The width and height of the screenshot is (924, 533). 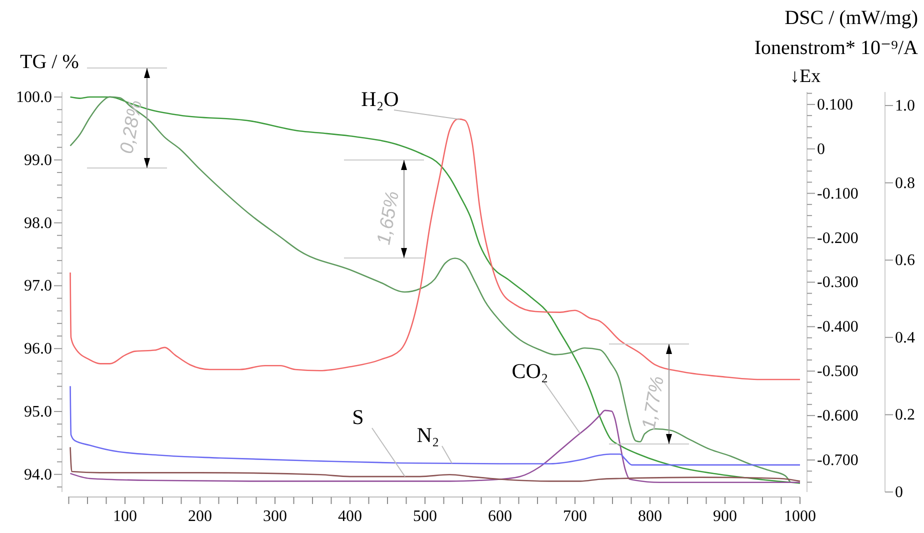 I want to click on y-tick-label: 98.0, so click(x=38, y=223).